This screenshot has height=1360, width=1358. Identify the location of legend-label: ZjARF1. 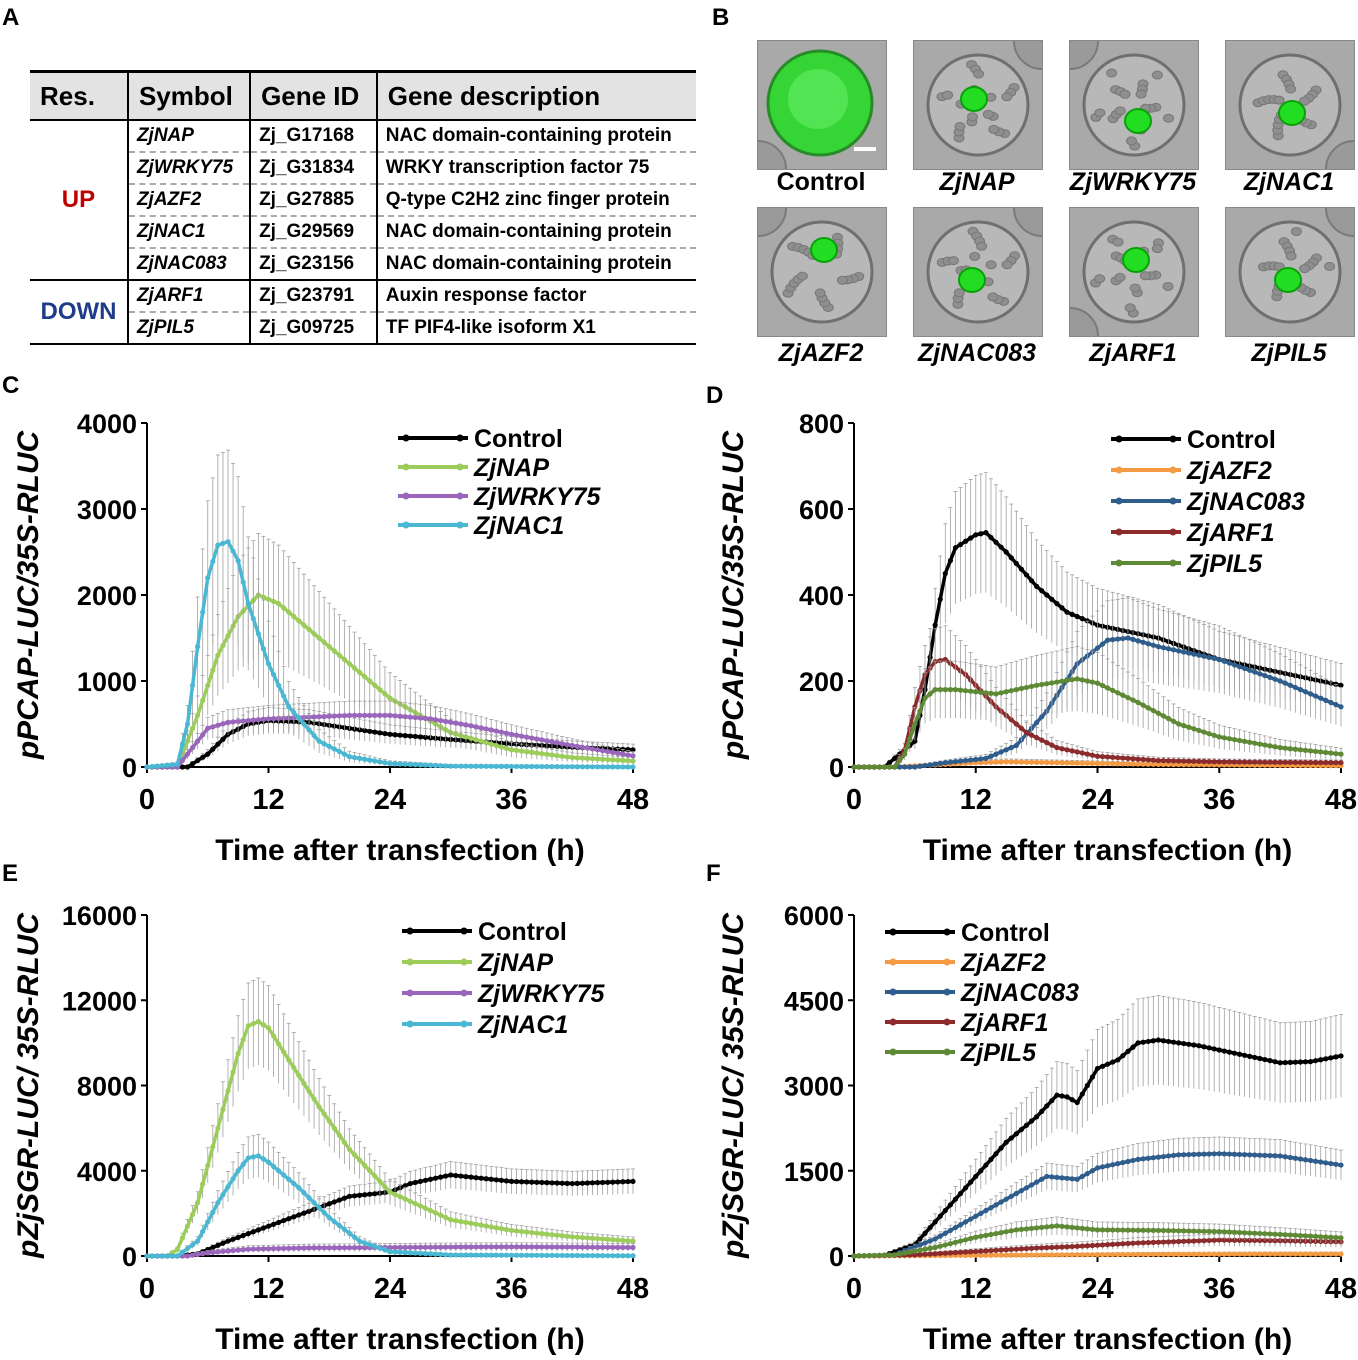
(1230, 533).